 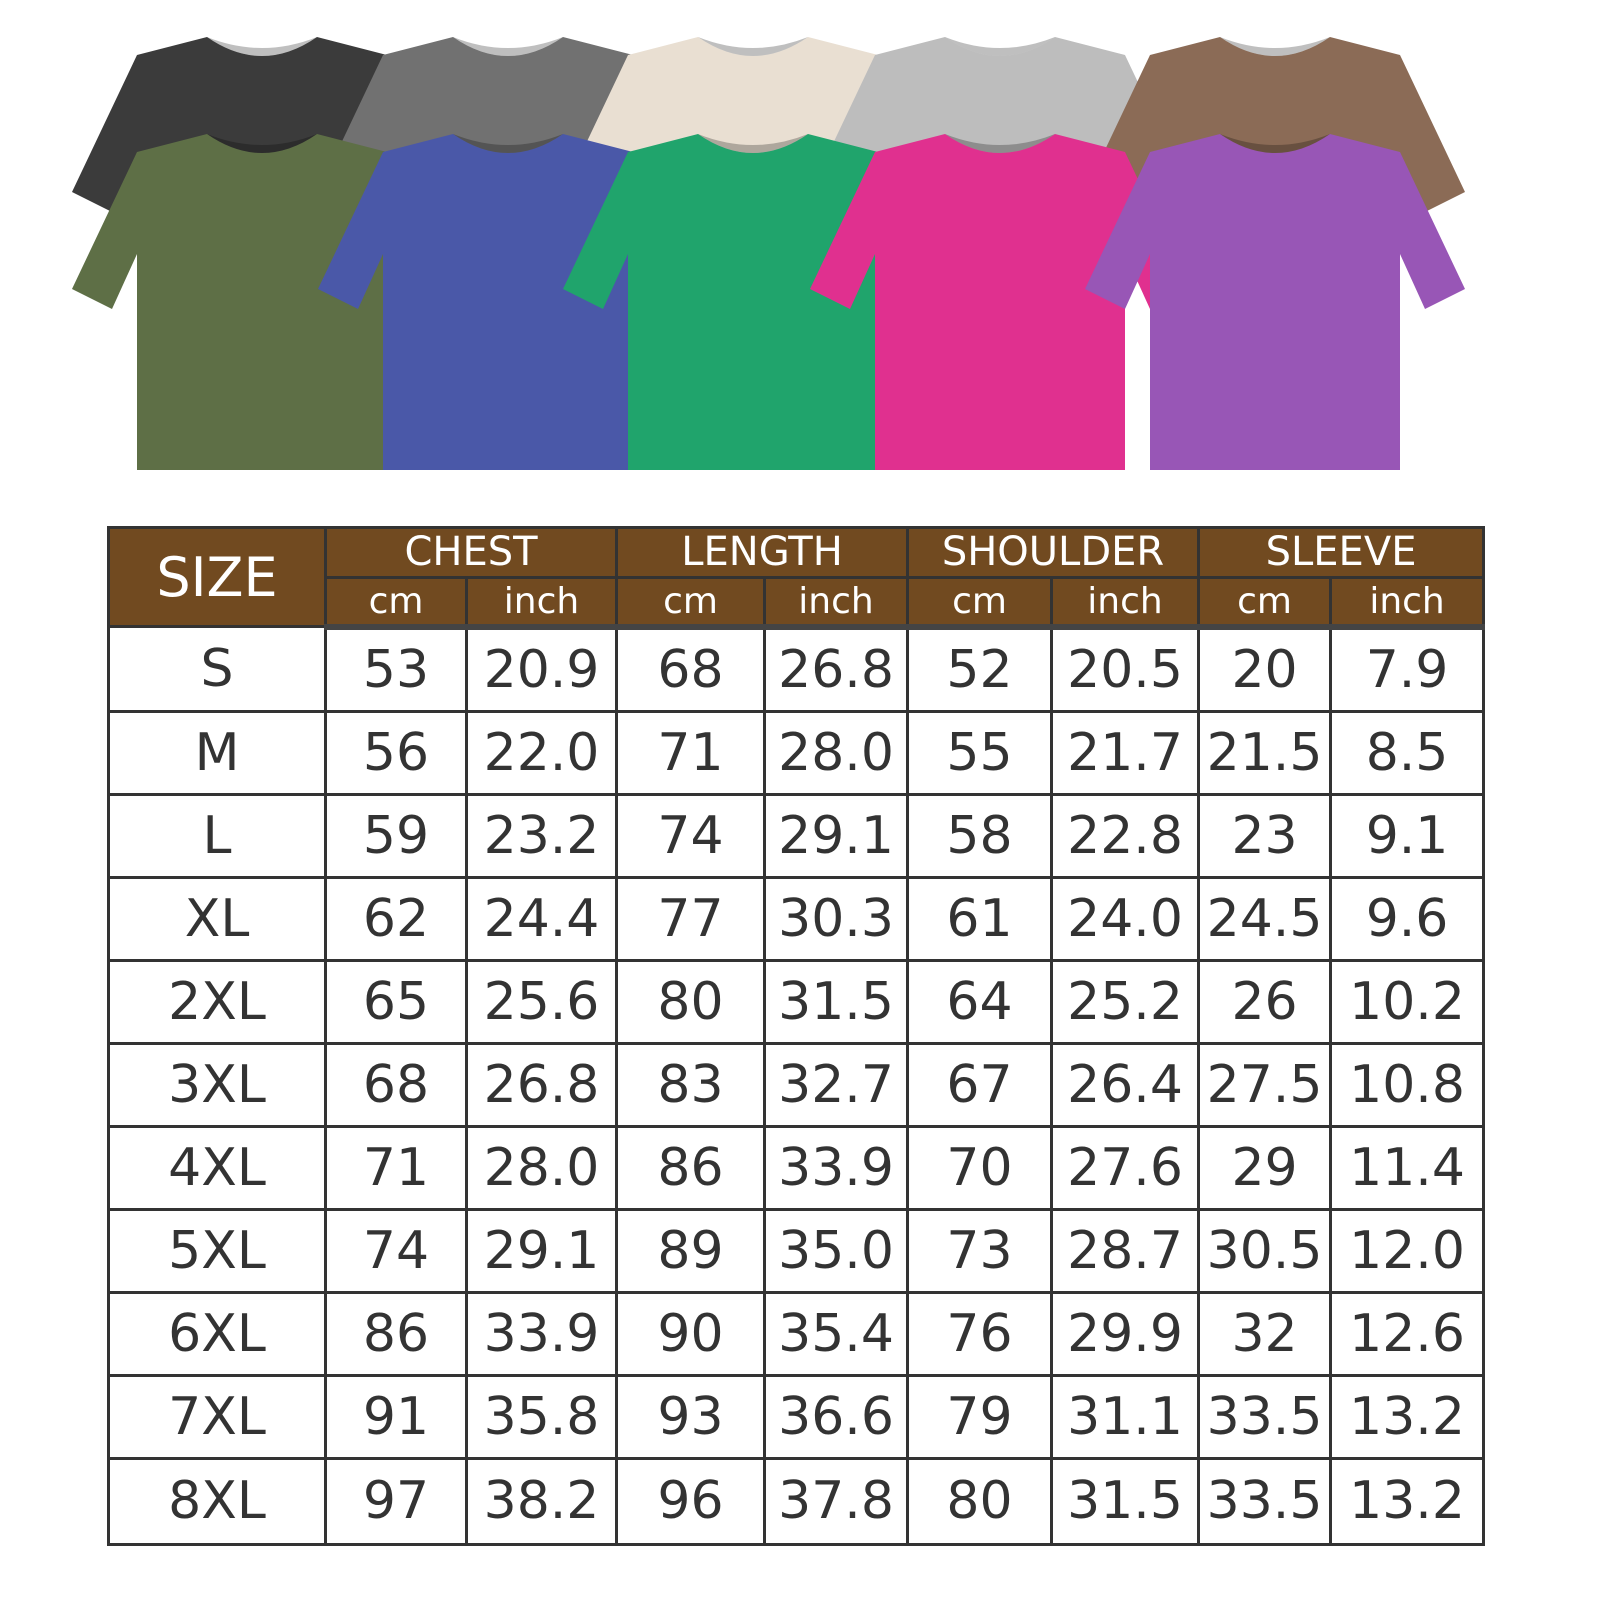 What do you see at coordinates (1265, 752) in the screenshot?
I see `measurement-cell: 21.5` at bounding box center [1265, 752].